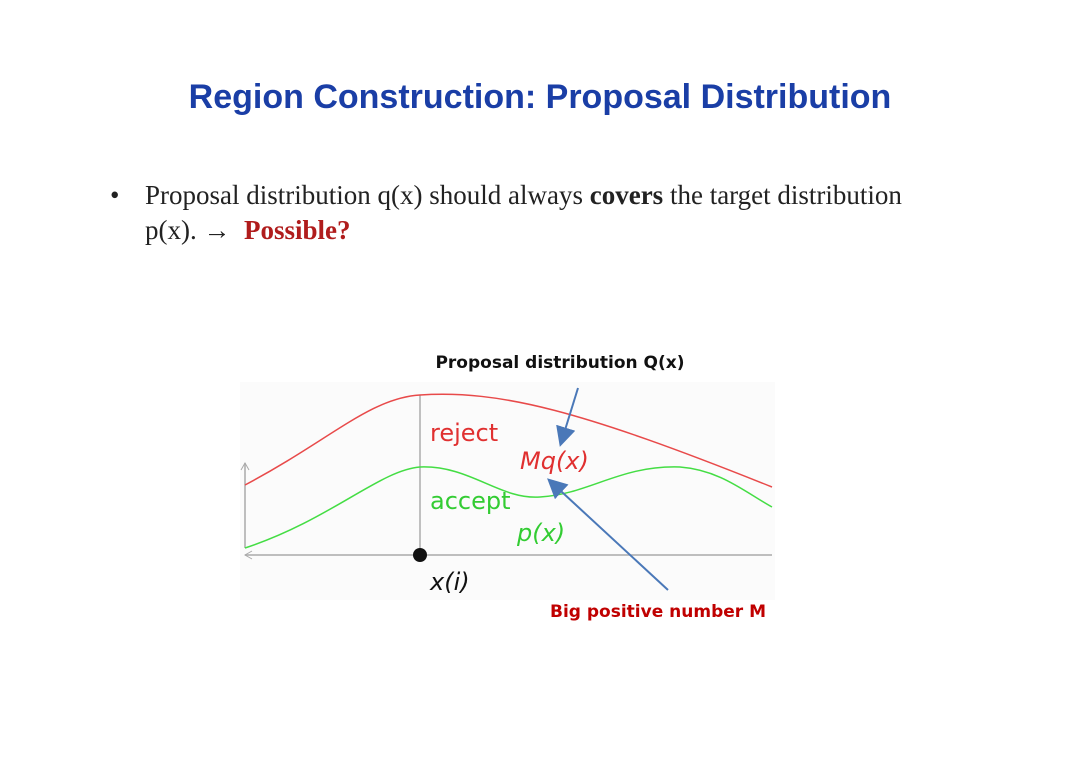 This screenshot has height=763, width=1080. I want to click on label-mq: Mq(x), so click(554, 461).